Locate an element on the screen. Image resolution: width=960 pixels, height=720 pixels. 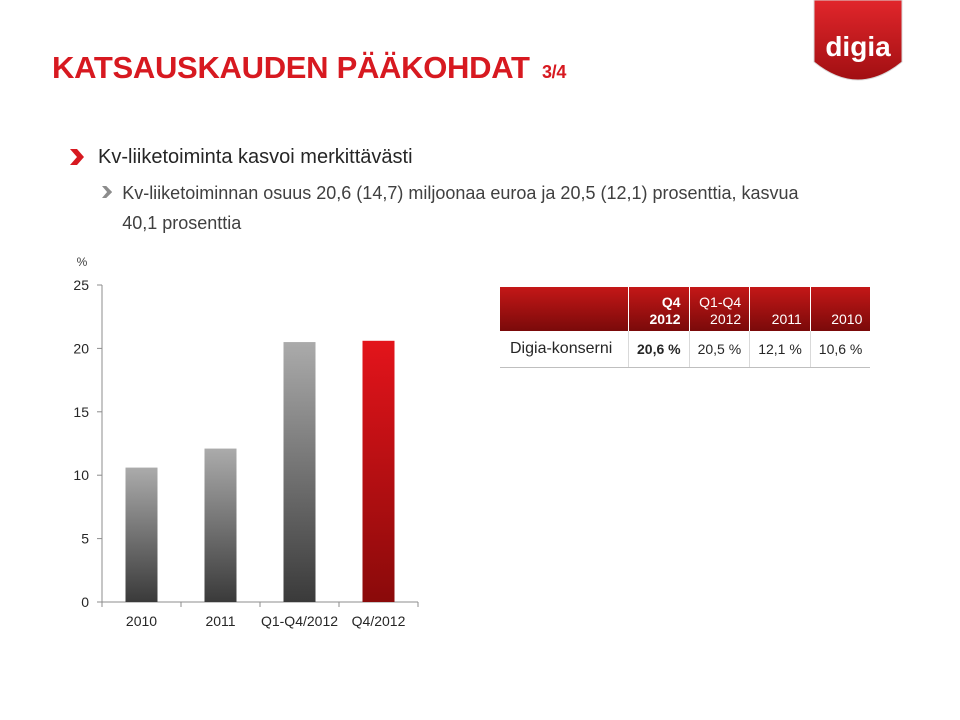
table-header-q4-2012: Q4 2012 is located at coordinates (659, 309).